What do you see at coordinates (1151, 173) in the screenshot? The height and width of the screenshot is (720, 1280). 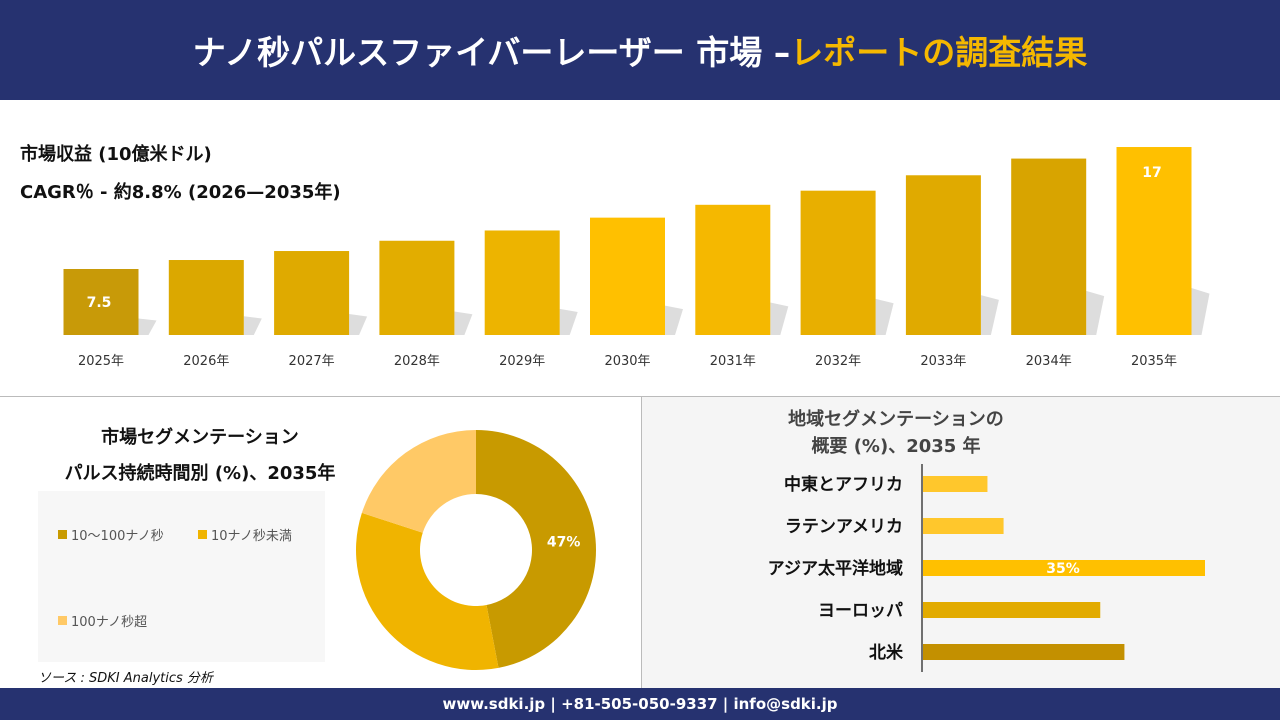 I see `bar-data-label: 17` at bounding box center [1151, 173].